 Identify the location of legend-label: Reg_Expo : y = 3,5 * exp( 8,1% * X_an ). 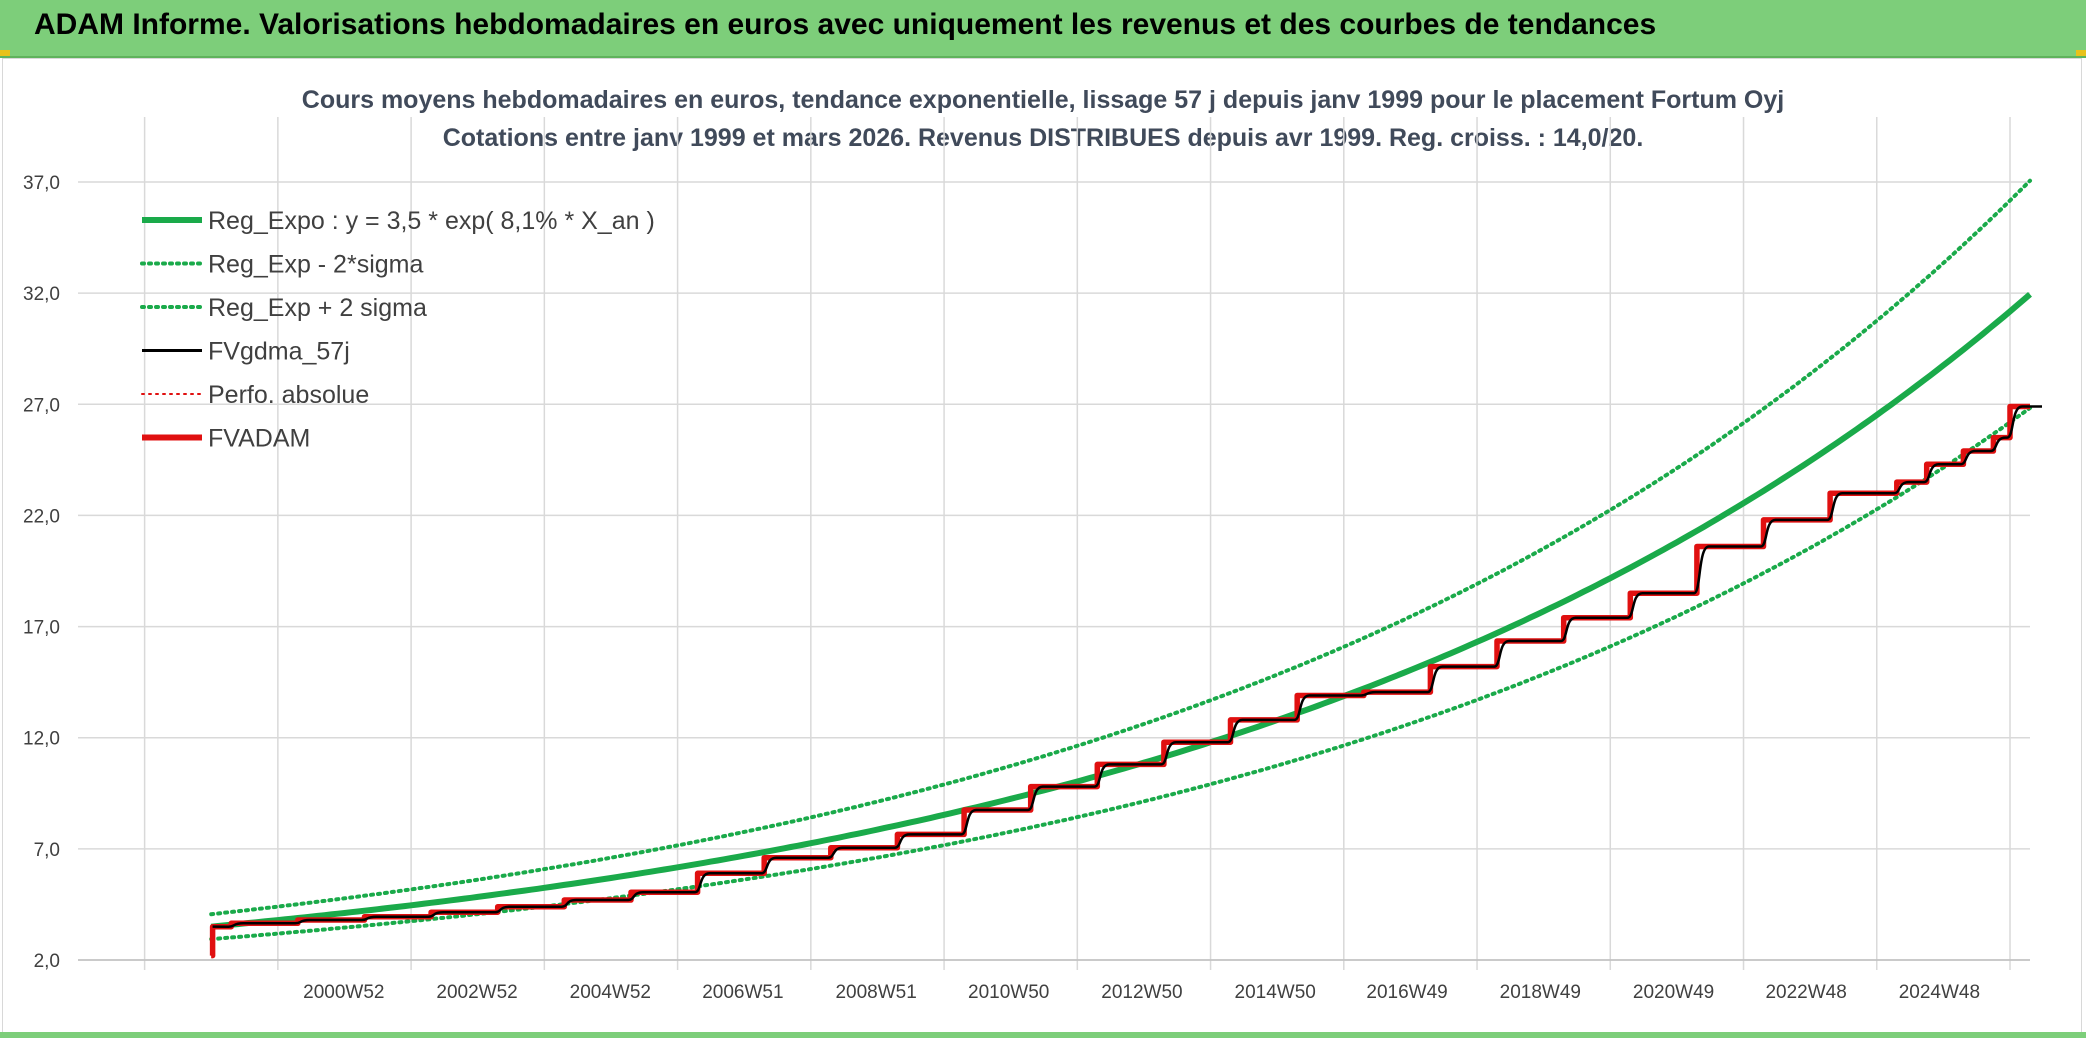
(431, 221).